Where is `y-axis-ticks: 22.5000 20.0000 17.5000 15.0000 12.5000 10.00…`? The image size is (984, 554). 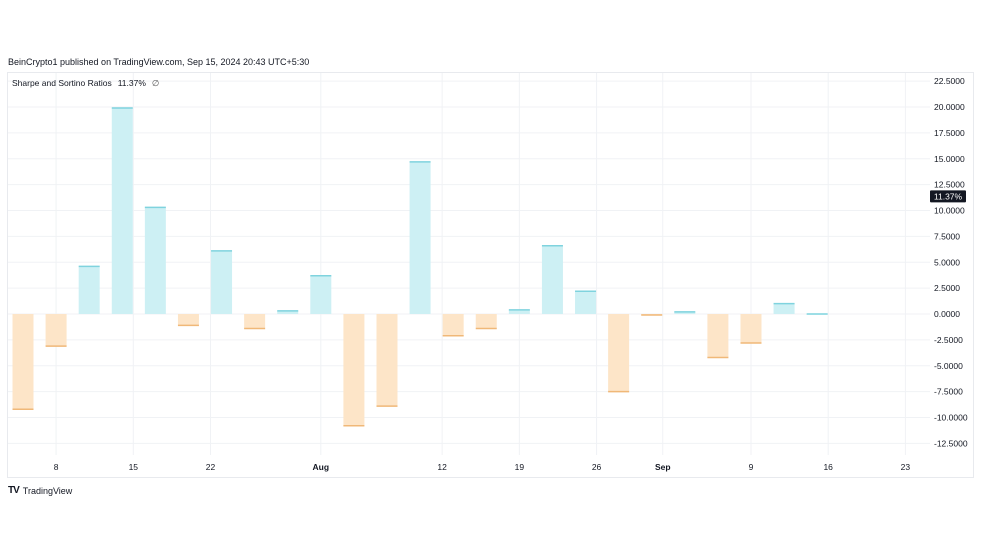
y-axis-ticks: 22.5000 20.0000 17.5000 15.0000 12.5000 10.00… is located at coordinates (951, 262).